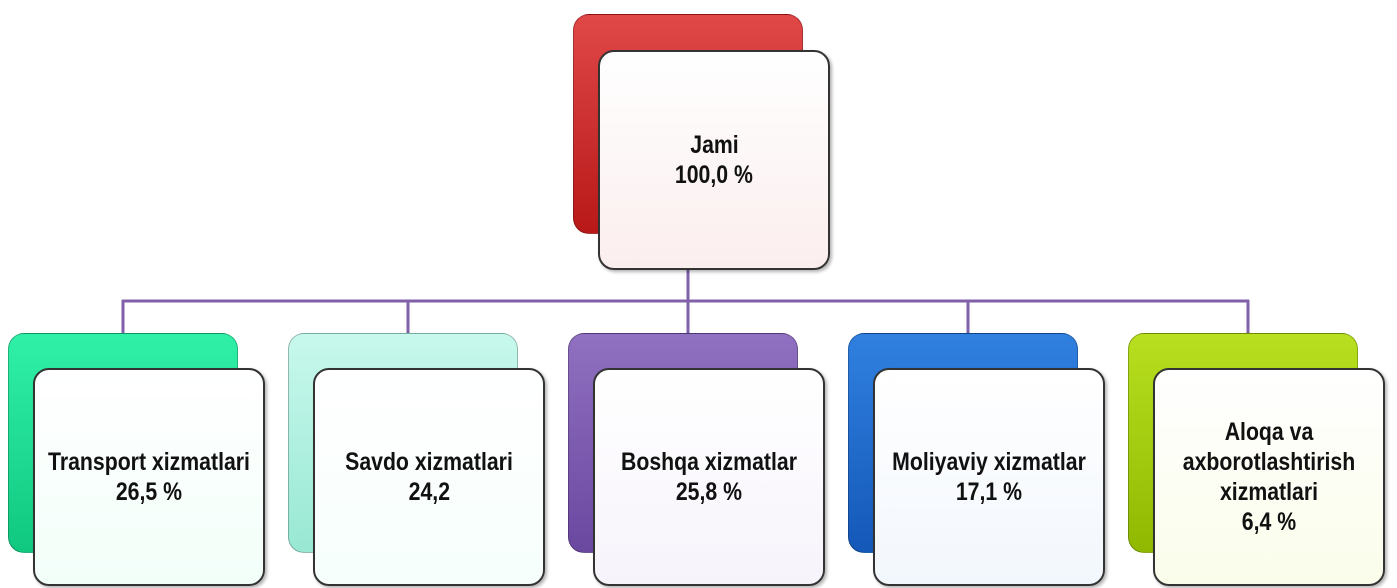  Describe the element at coordinates (709, 477) in the screenshot. I see `child-node: Boshqa xizmatlar 25,8 %` at that location.